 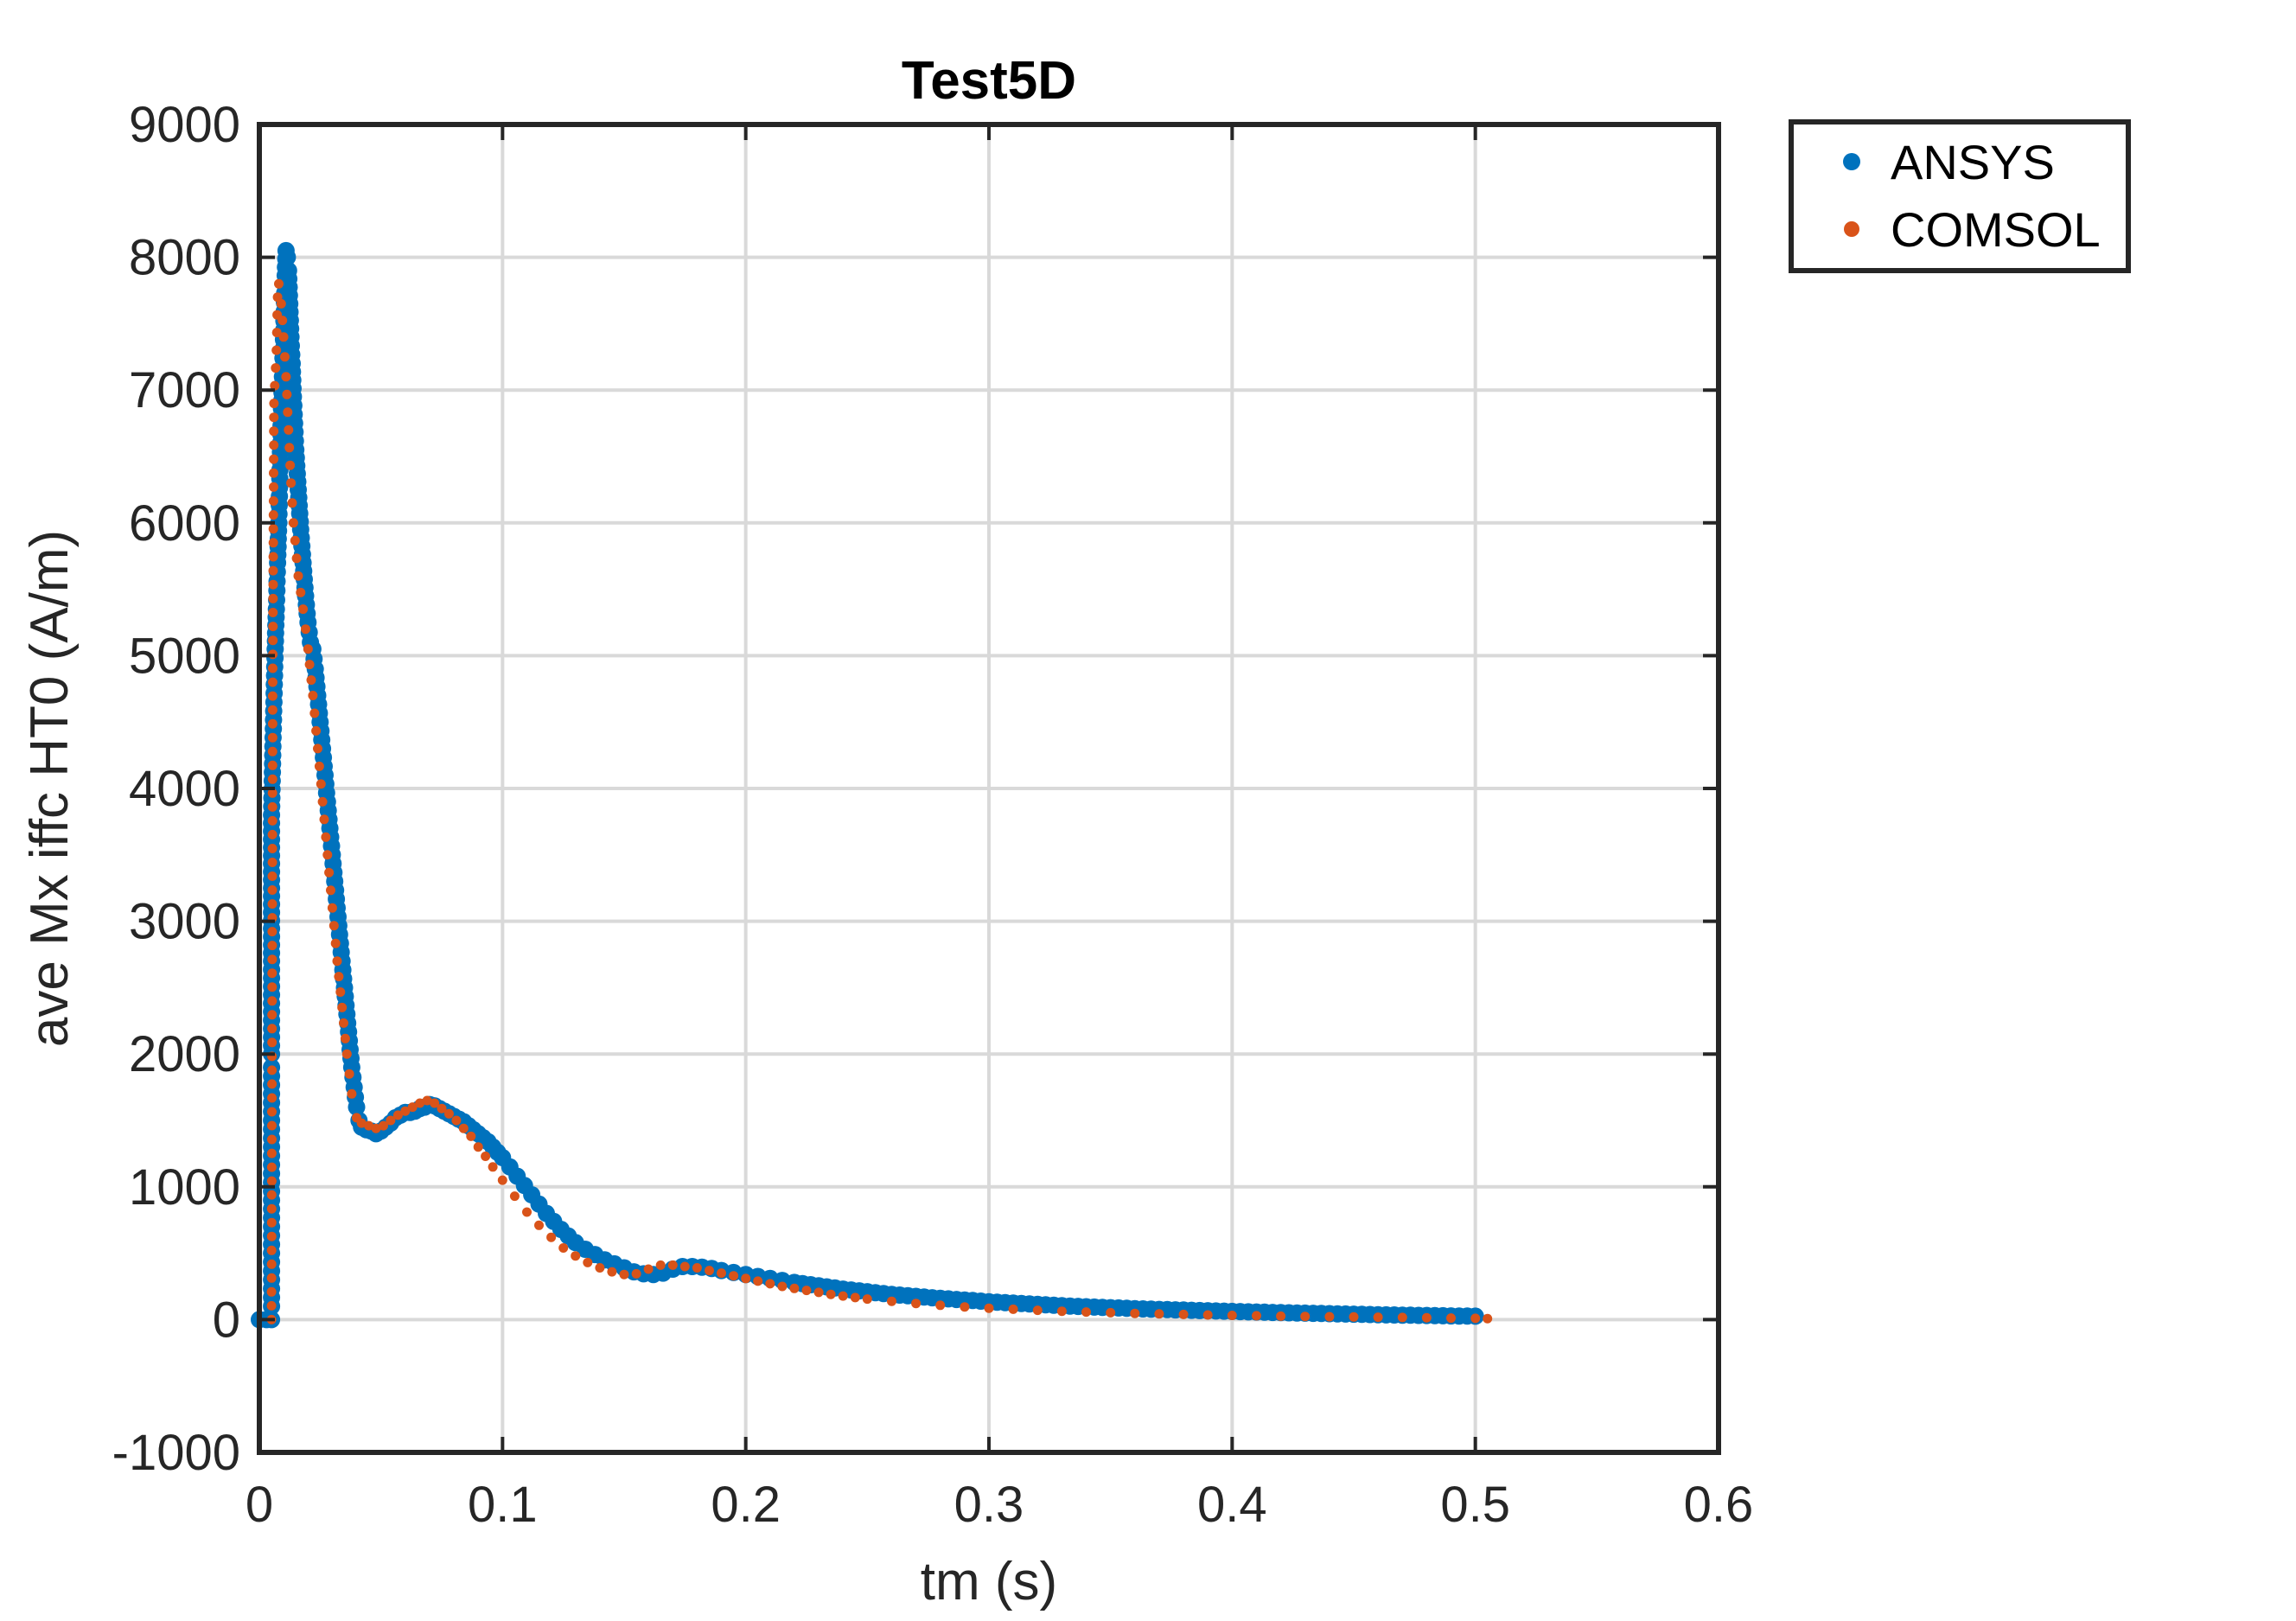 I want to click on y-tick-label: 5000, so click(x=184, y=656).